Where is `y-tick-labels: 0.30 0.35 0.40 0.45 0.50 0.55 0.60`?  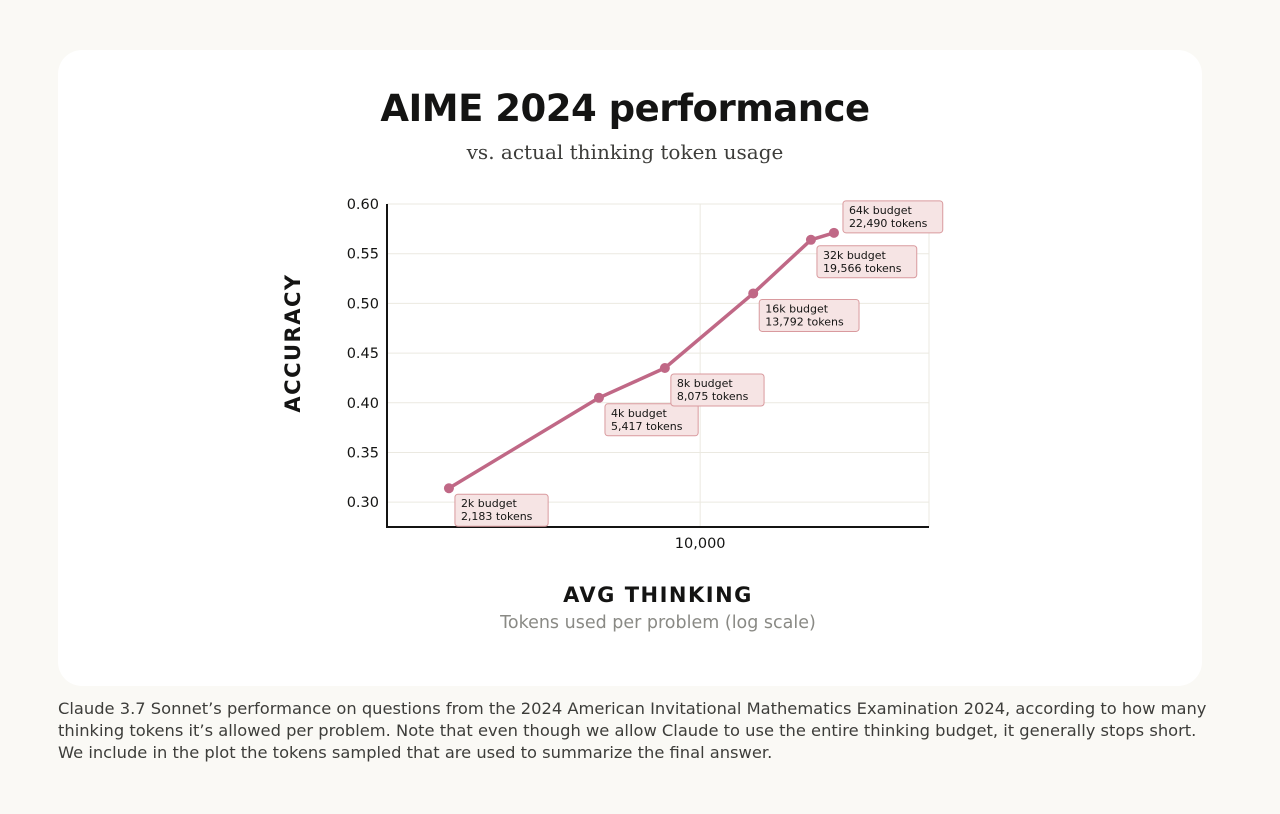
y-tick-labels: 0.30 0.35 0.40 0.45 0.50 0.55 0.60 is located at coordinates (363, 354).